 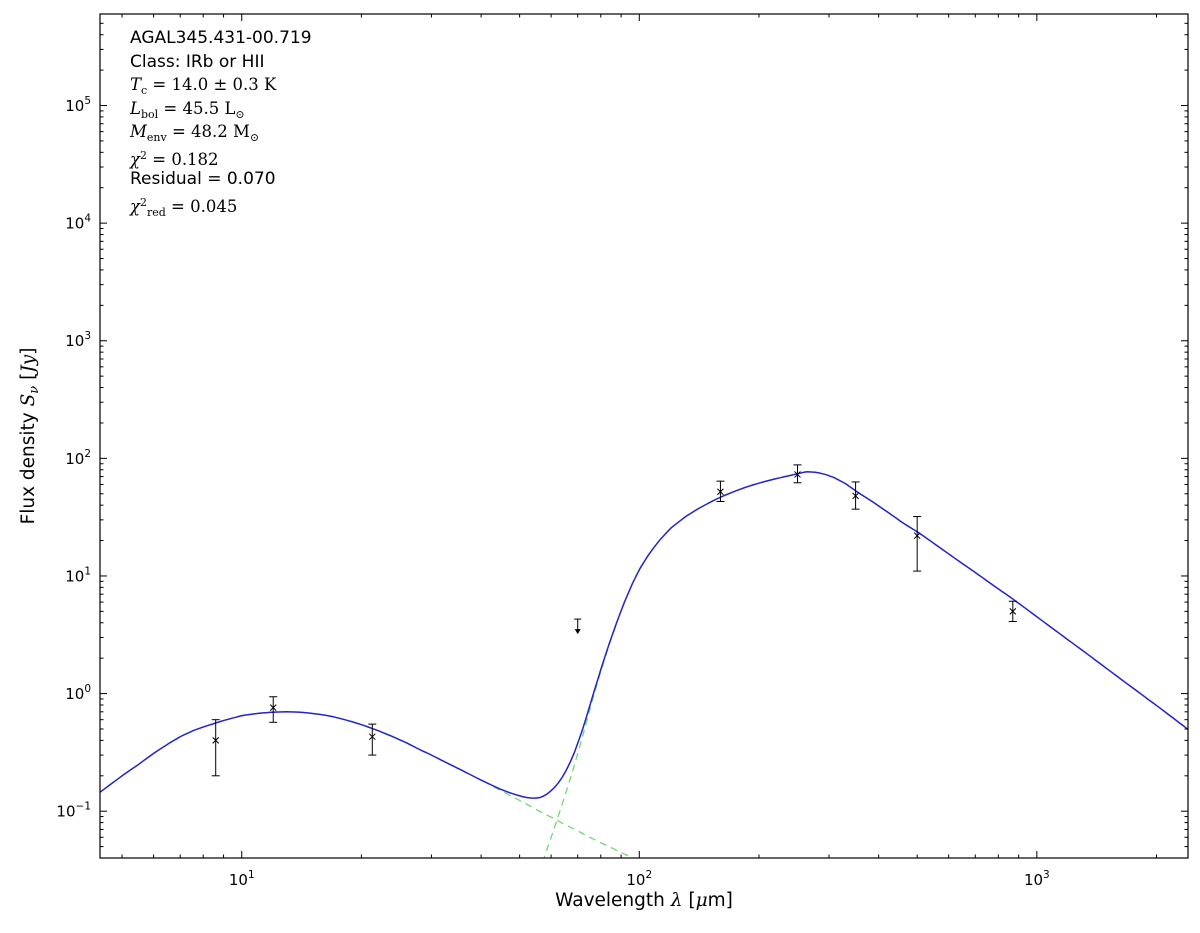 What do you see at coordinates (221, 156) in the screenshot?
I see `annotation-line: χ2 = 0.182` at bounding box center [221, 156].